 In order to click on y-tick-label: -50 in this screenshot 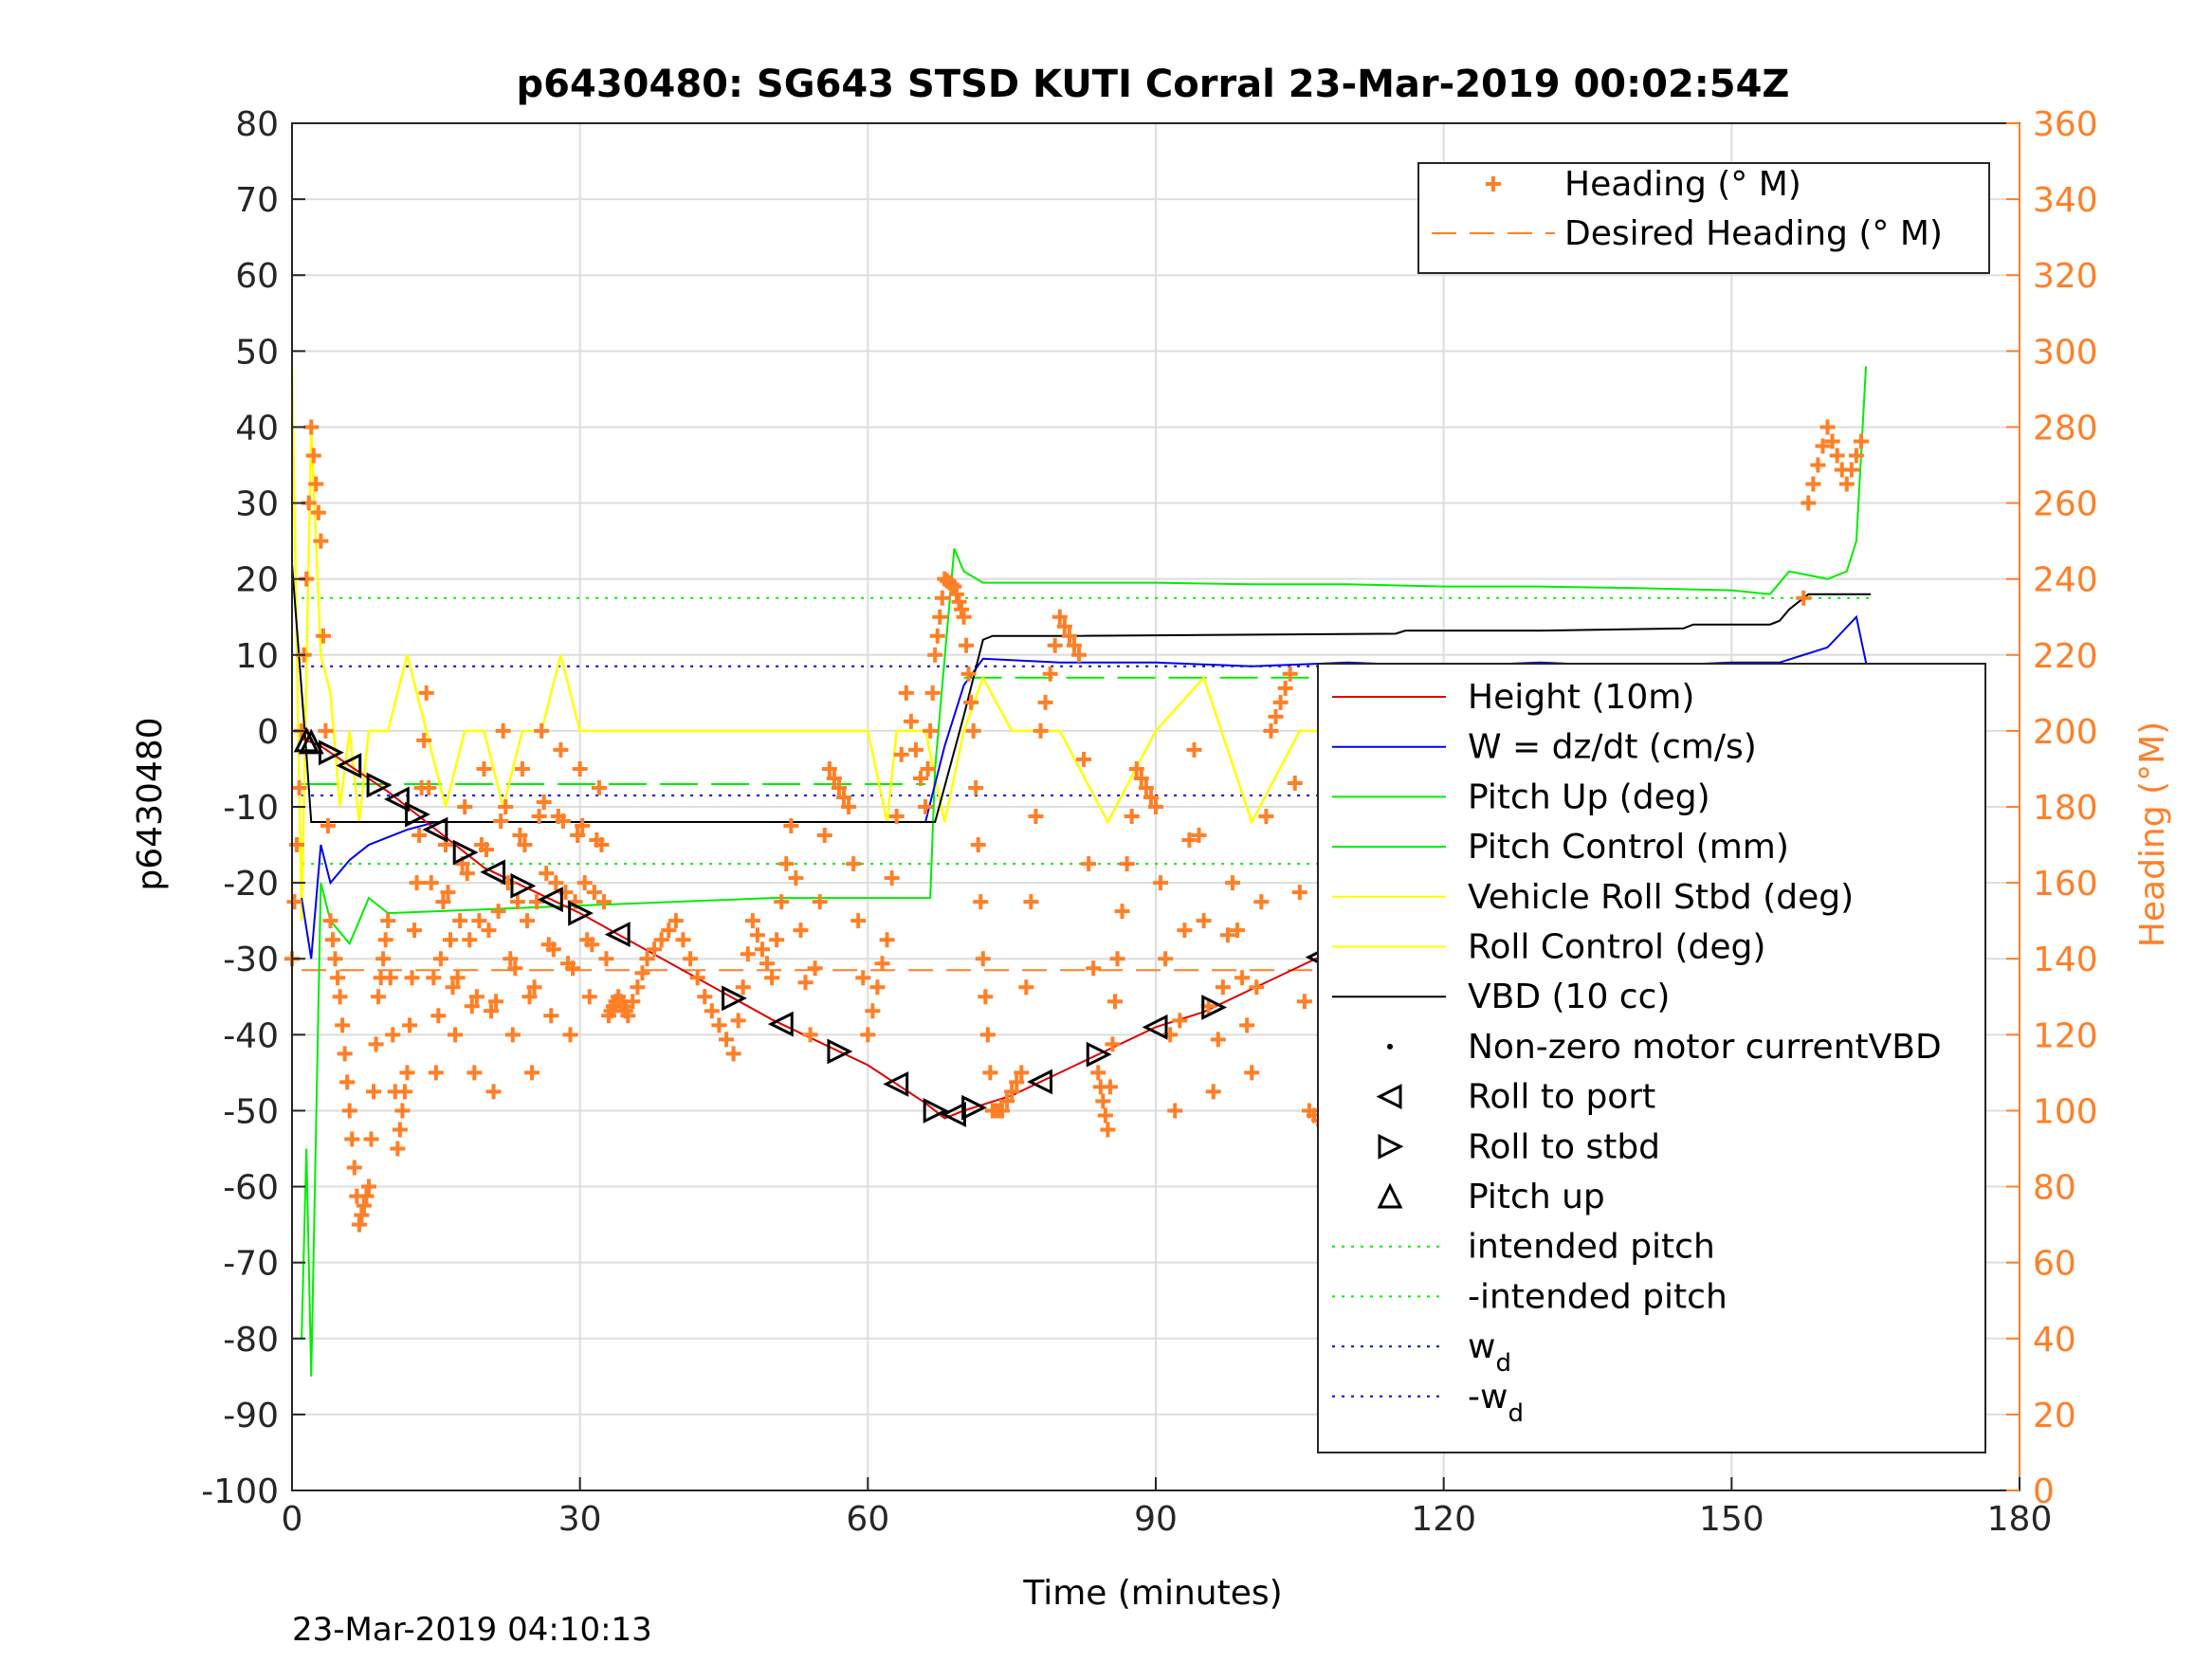, I will do `click(251, 1111)`.